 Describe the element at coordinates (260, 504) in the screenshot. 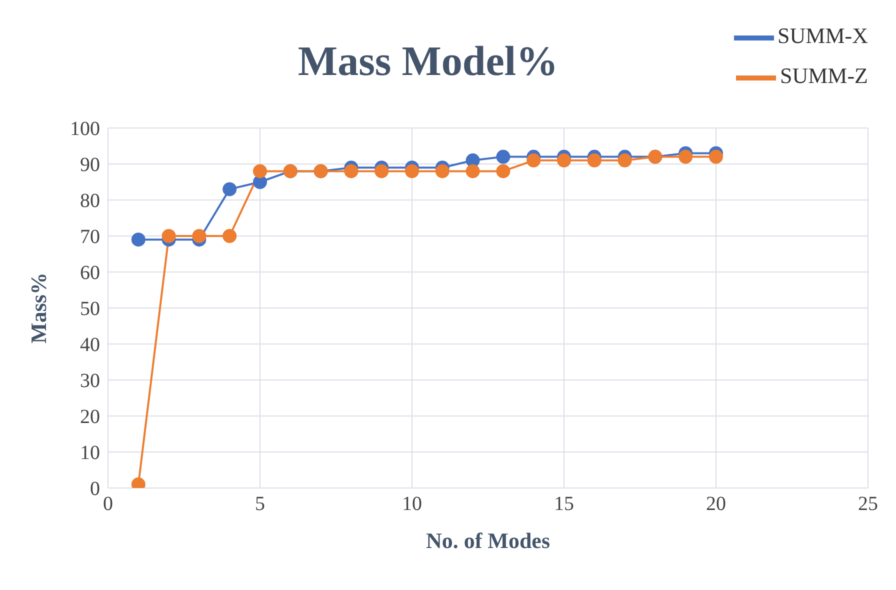

I see `x-tick-label: 5` at that location.